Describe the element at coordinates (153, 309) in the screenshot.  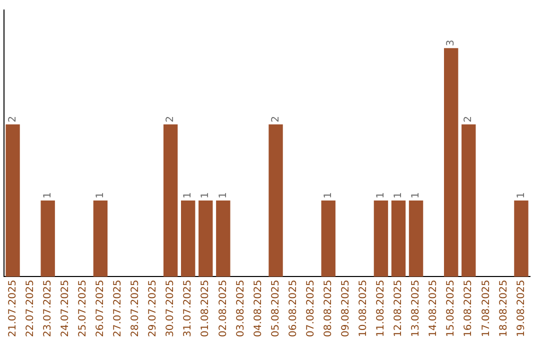
I see `x-tick-label: 29.07.2025` at that location.